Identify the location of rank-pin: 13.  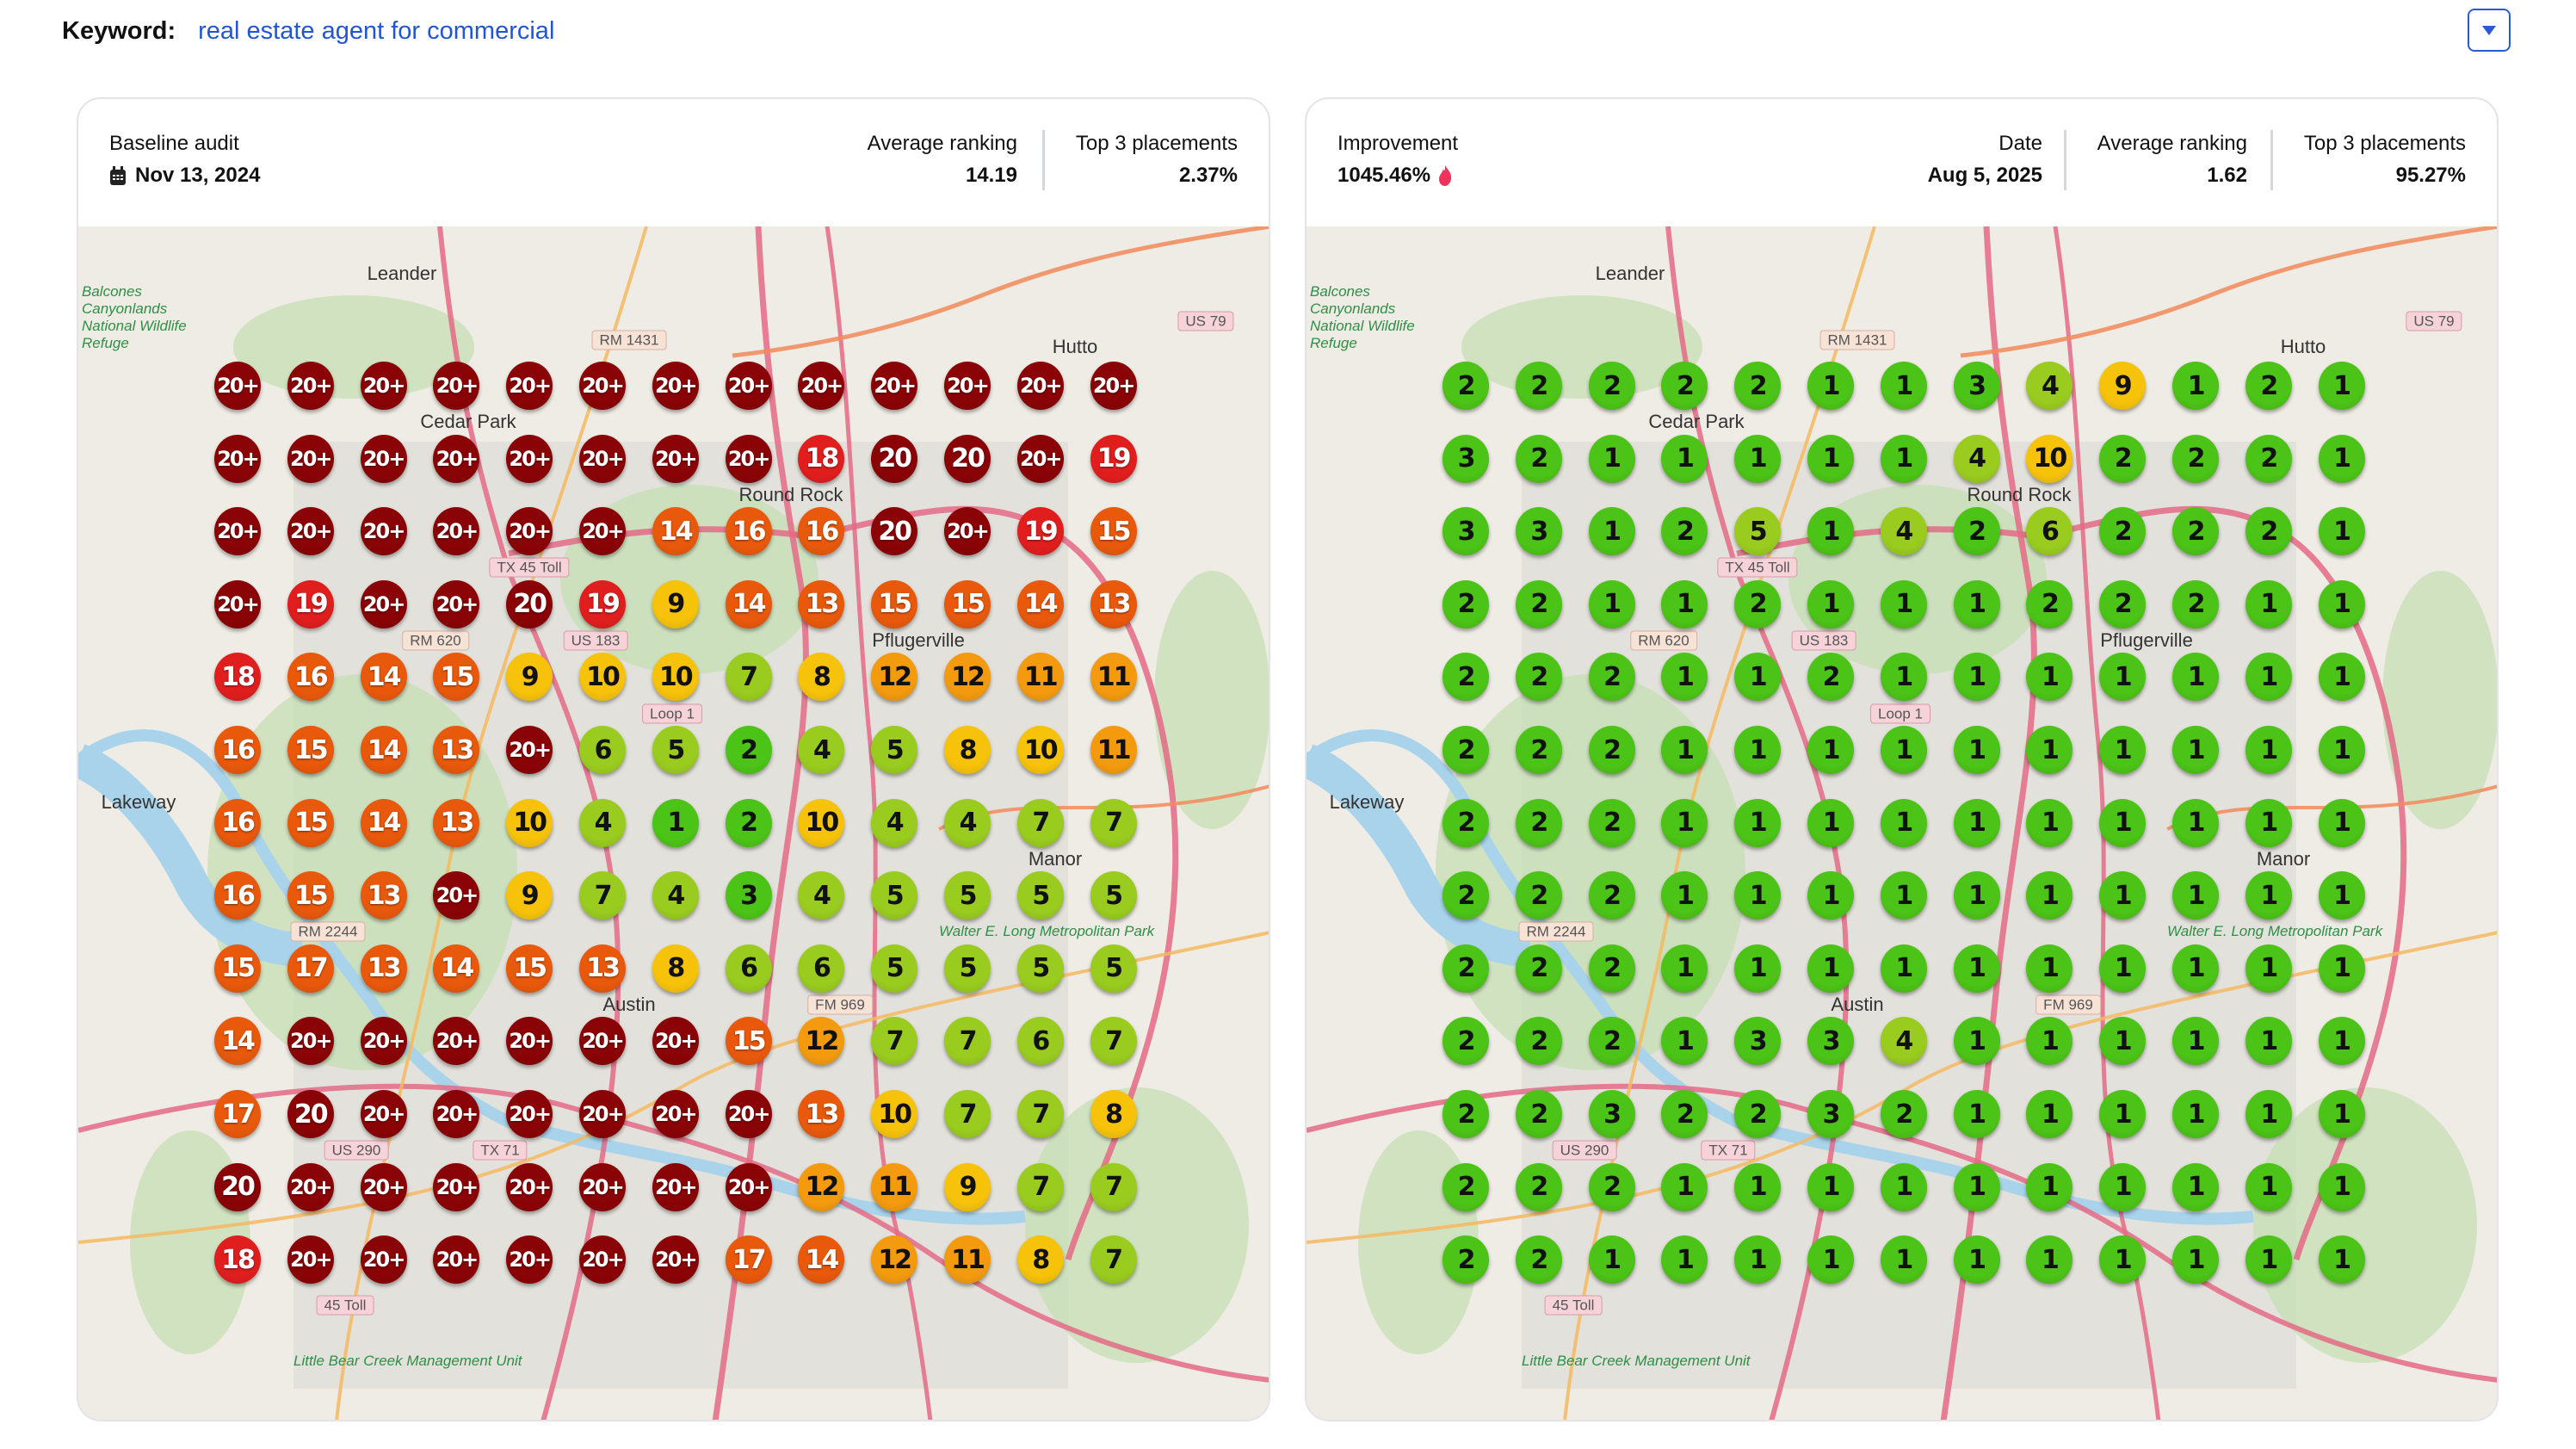
(602, 968).